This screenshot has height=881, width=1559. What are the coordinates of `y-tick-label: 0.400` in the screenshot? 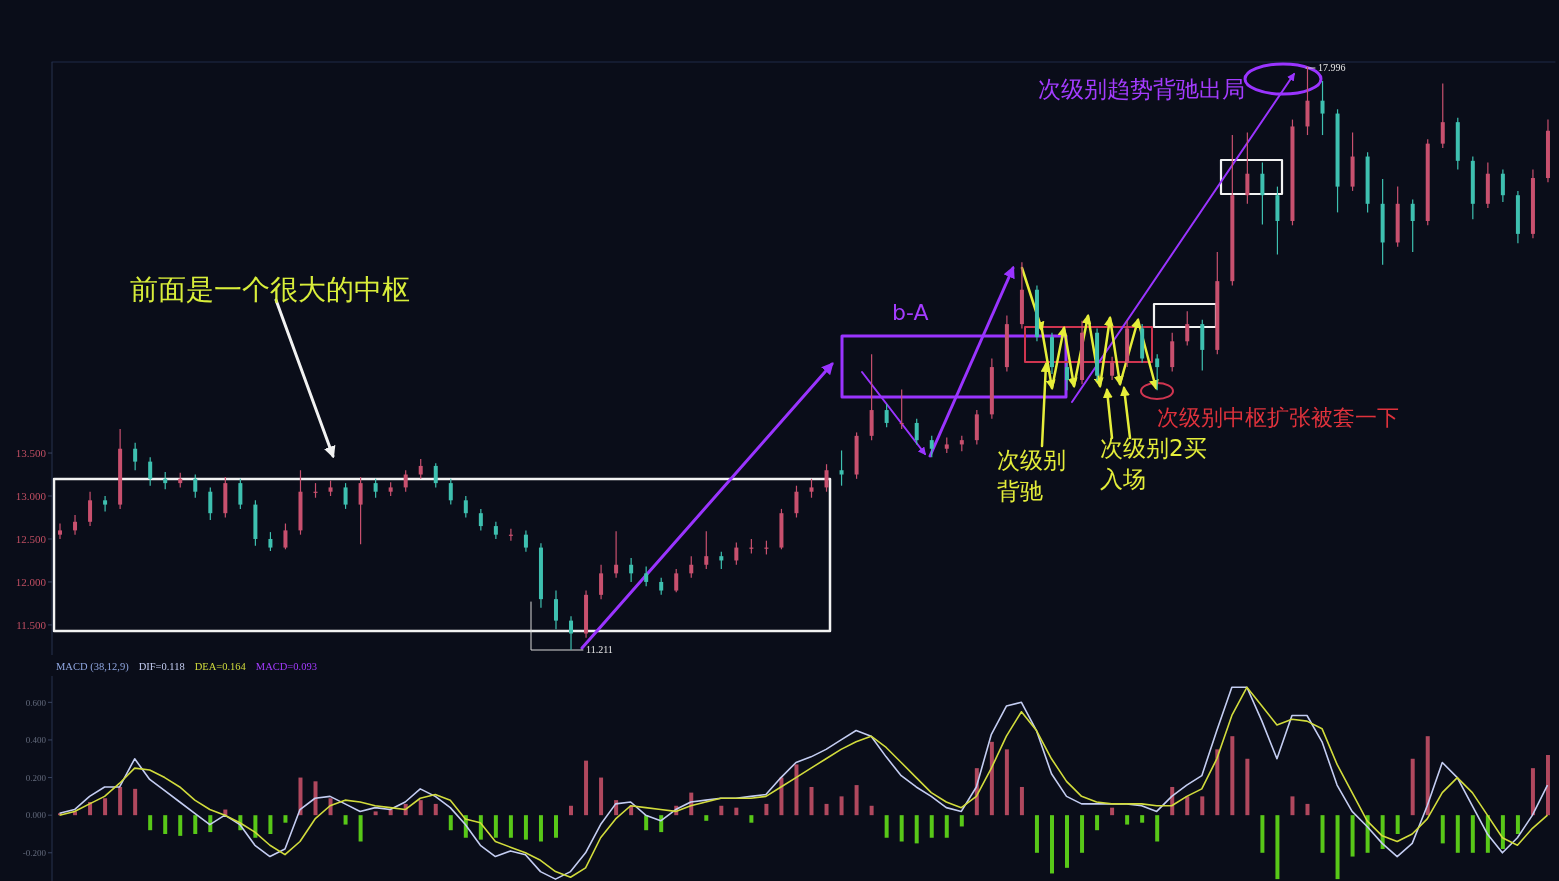 It's located at (36, 740).